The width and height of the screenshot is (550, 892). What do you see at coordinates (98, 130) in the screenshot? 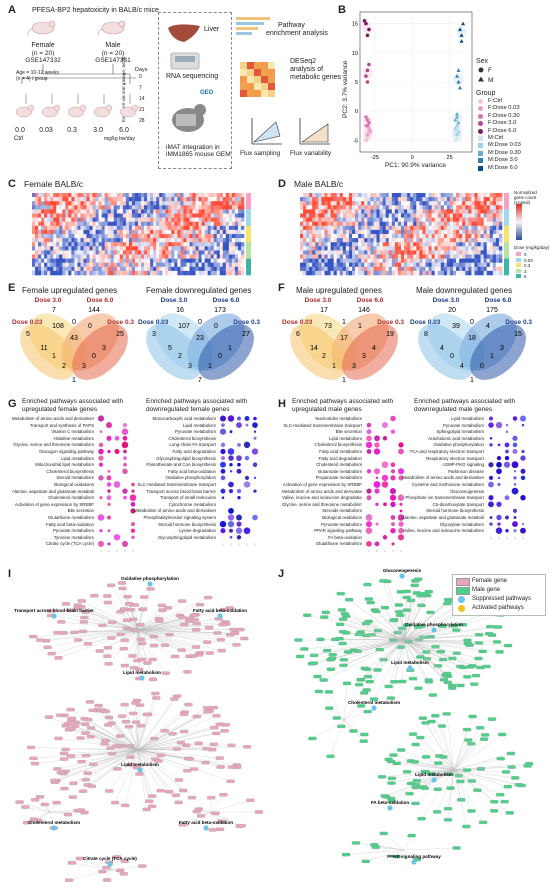
I see `dose-label: 3.0` at bounding box center [98, 130].